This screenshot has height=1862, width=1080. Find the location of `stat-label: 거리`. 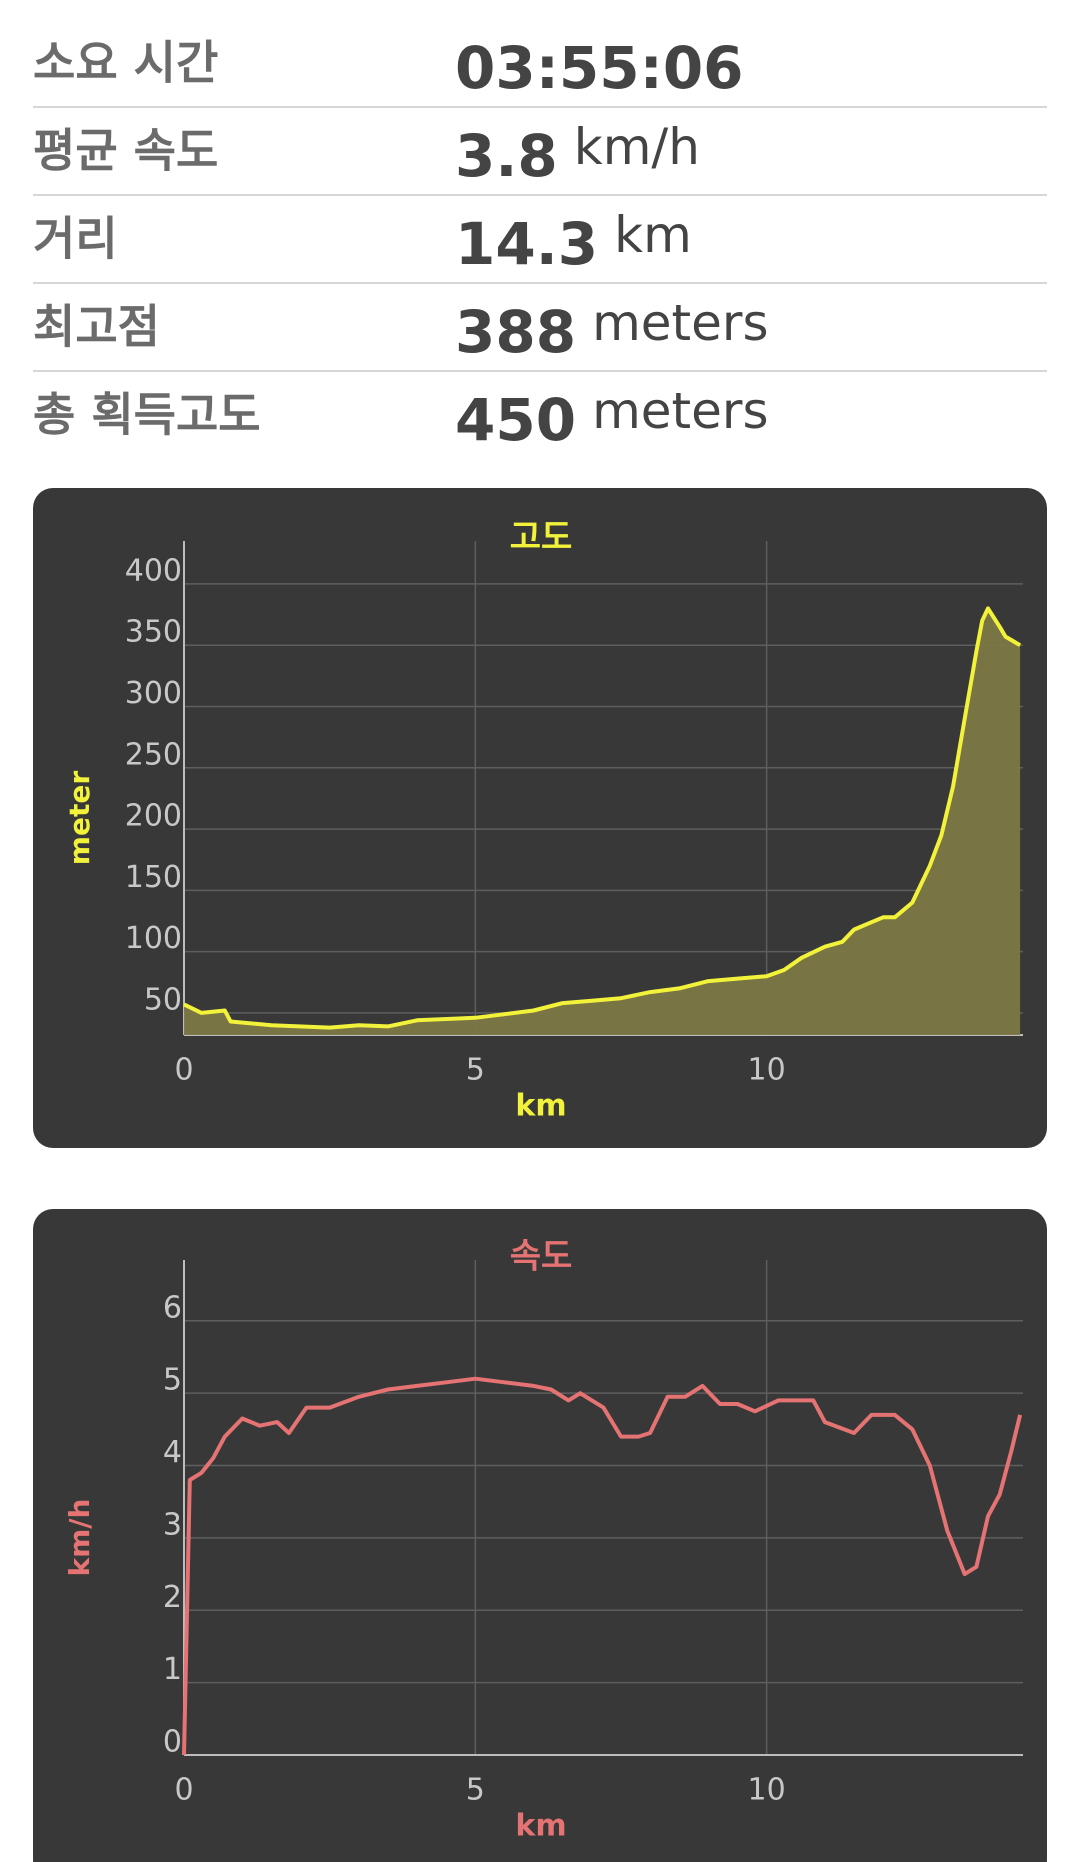

stat-label: 거리 is located at coordinates (75, 239).